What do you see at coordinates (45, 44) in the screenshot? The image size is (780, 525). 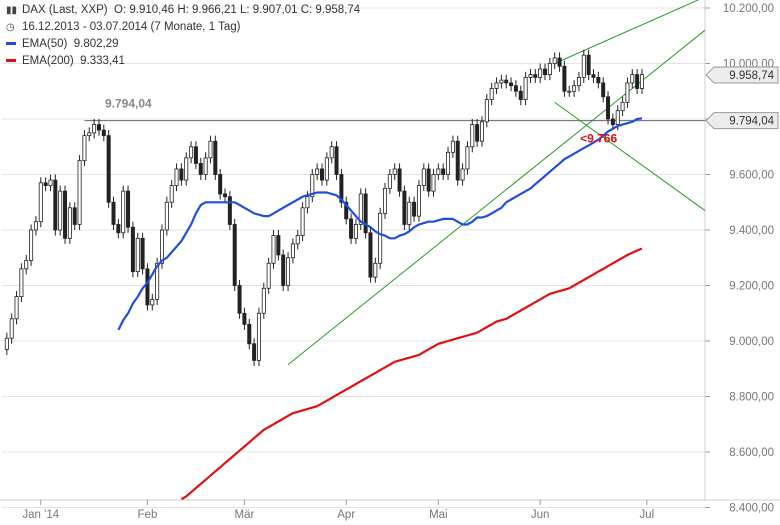 I see `ema50-label: EMA(50)` at bounding box center [45, 44].